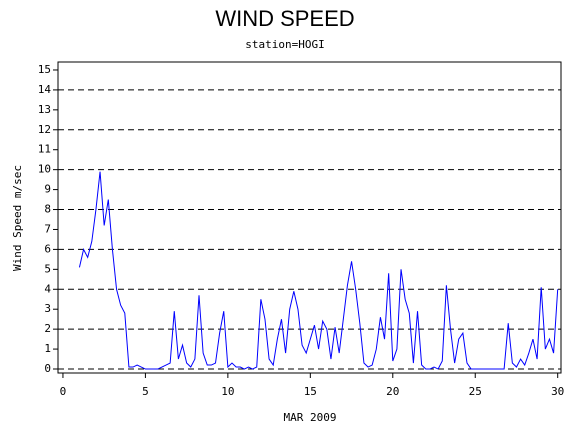  Describe the element at coordinates (227, 391) in the screenshot. I see `x-tick-label: 10` at that location.